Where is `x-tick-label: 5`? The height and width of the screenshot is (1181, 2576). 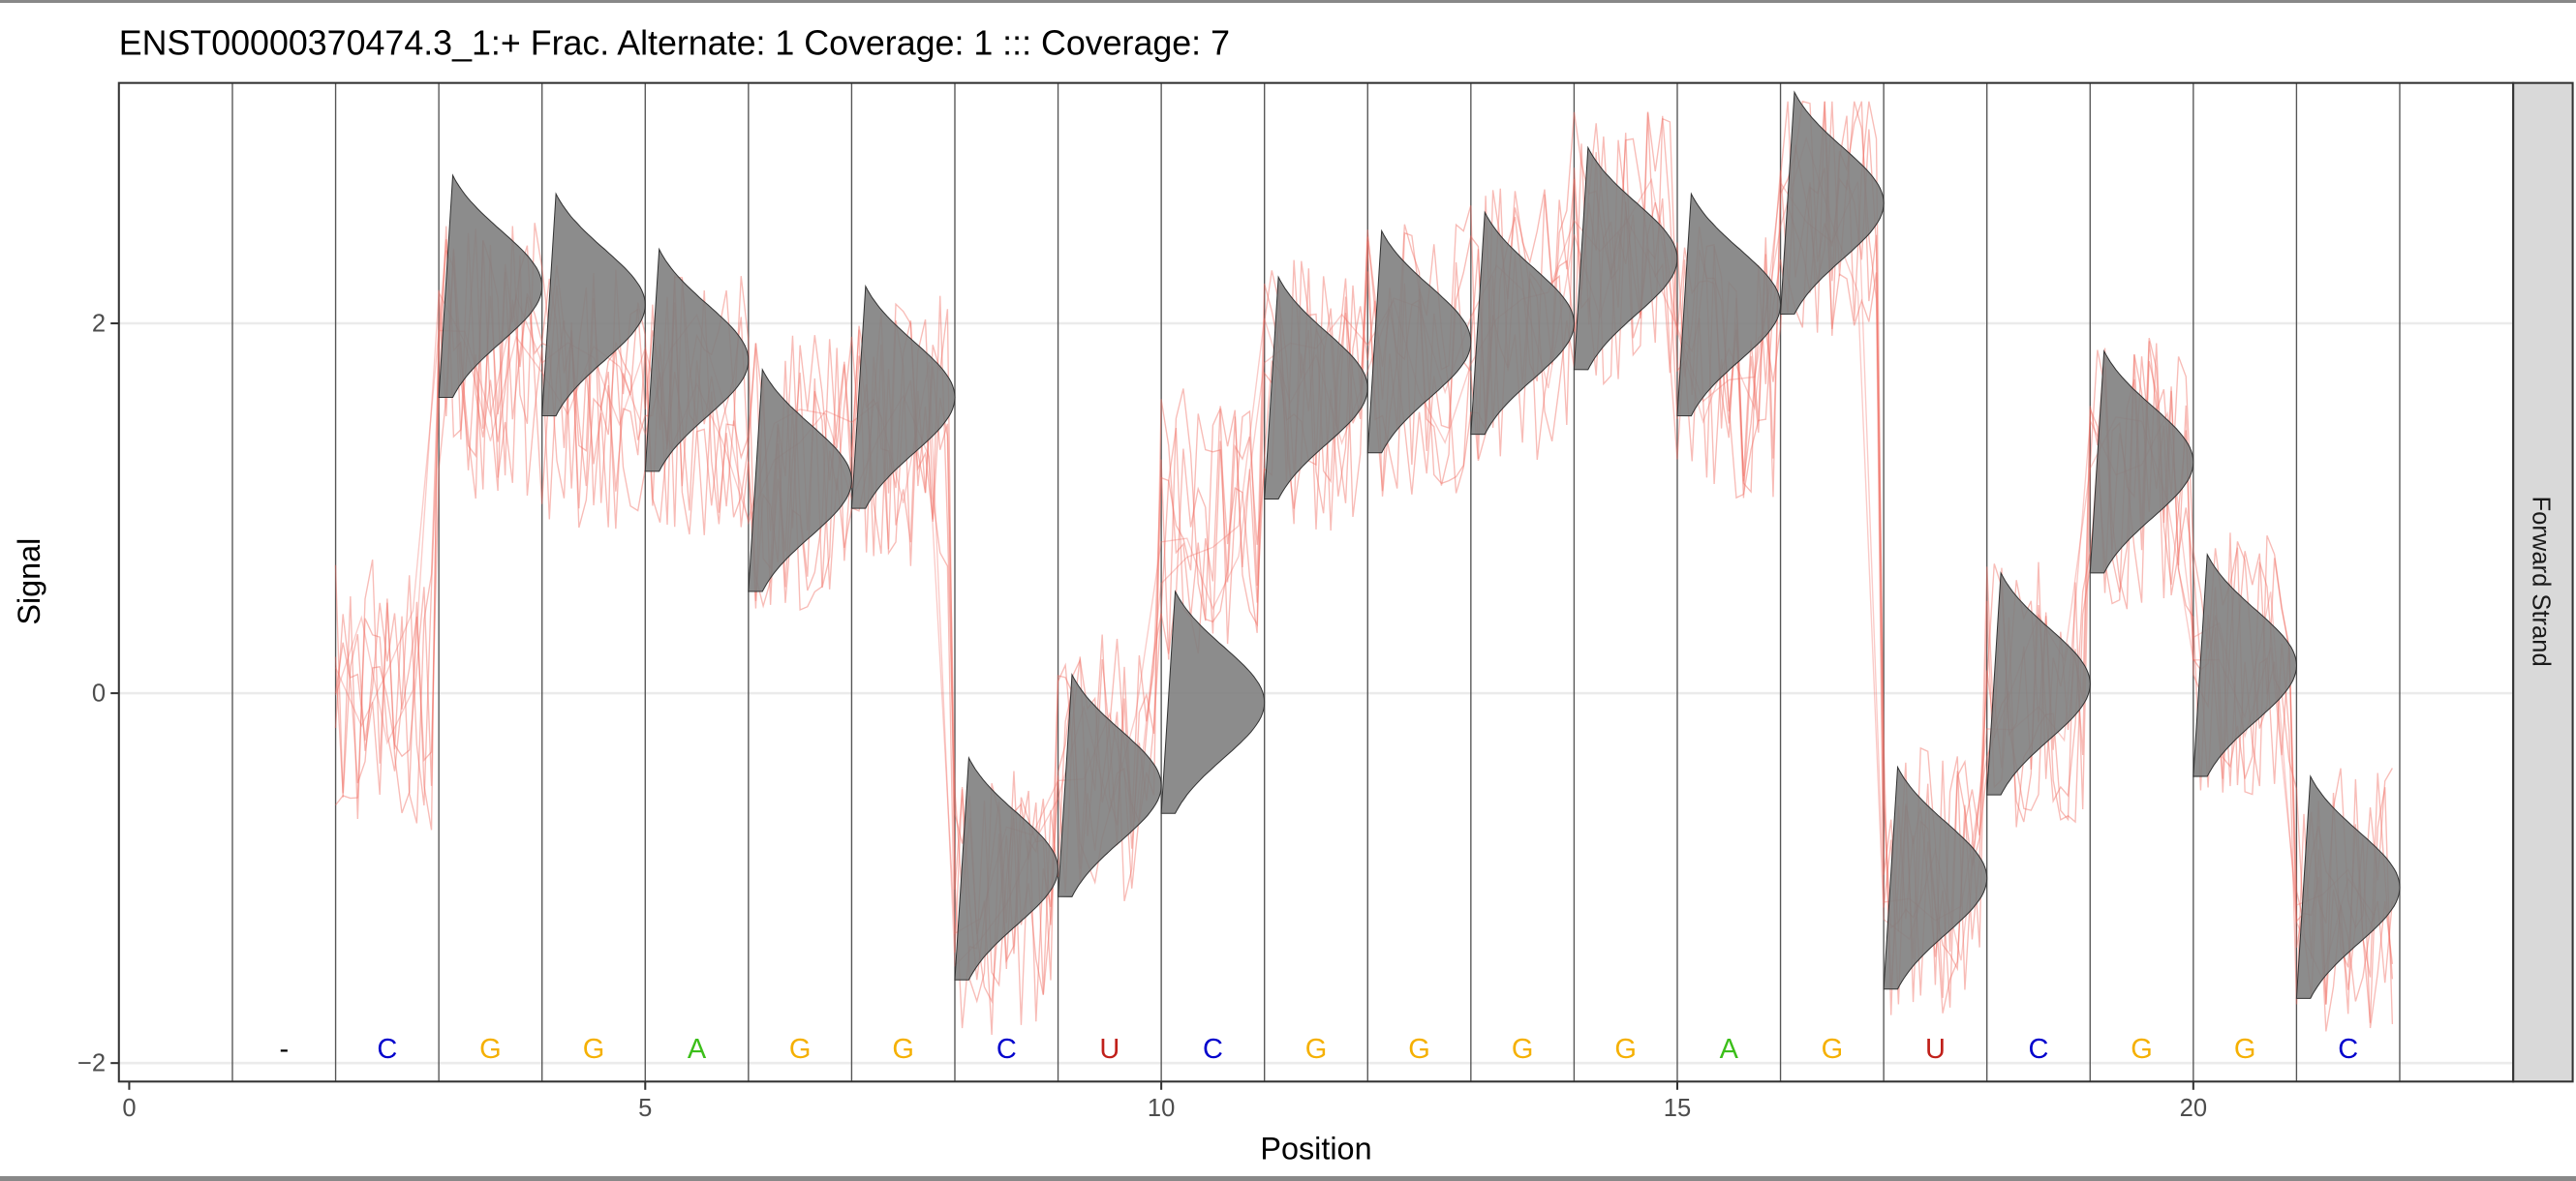 x-tick-label: 5 is located at coordinates (645, 1108).